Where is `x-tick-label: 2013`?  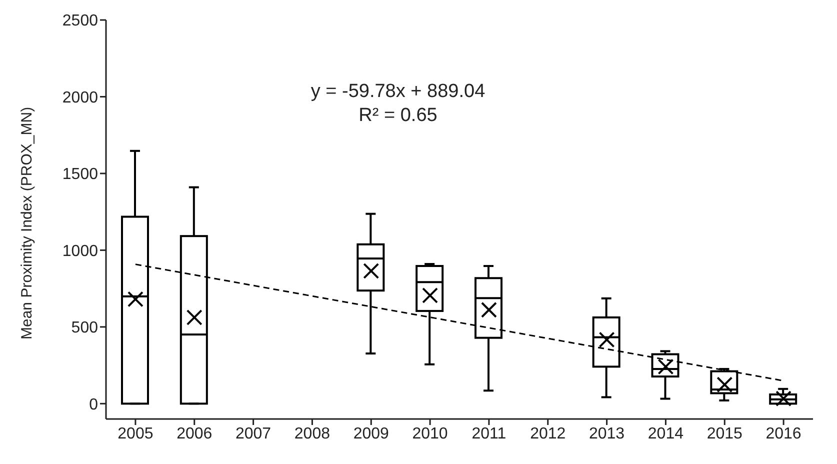
x-tick-label: 2013 is located at coordinates (606, 433).